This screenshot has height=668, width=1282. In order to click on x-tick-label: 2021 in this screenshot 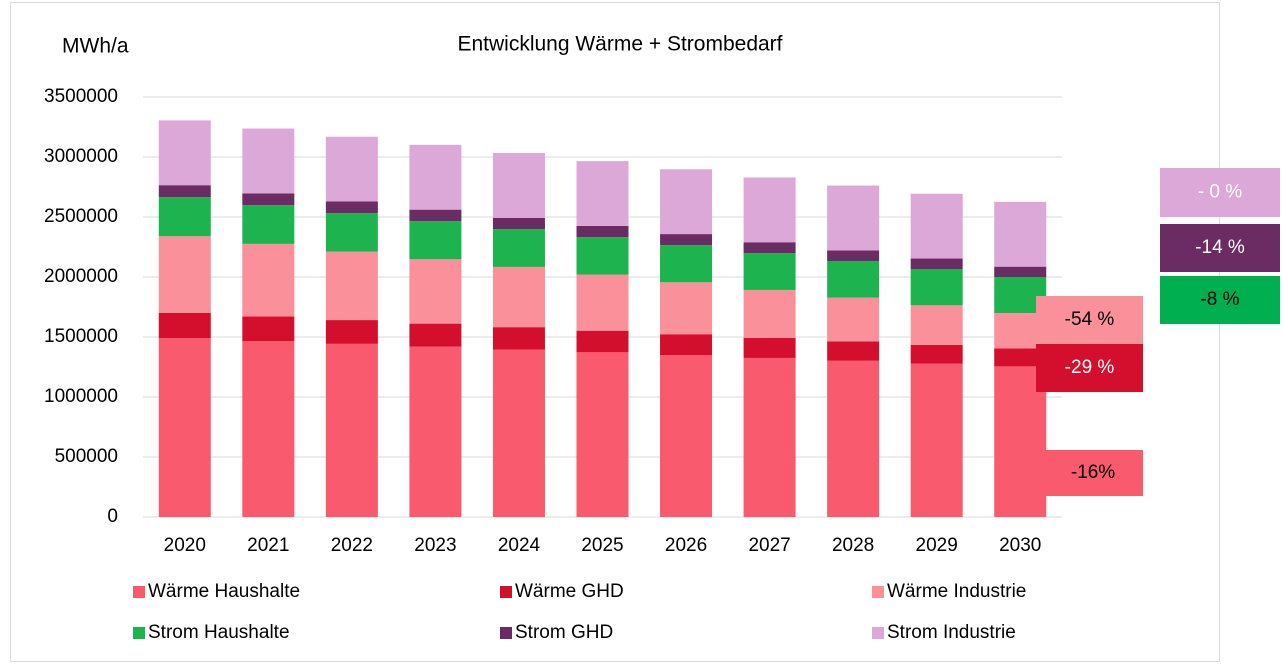, I will do `click(268, 545)`.